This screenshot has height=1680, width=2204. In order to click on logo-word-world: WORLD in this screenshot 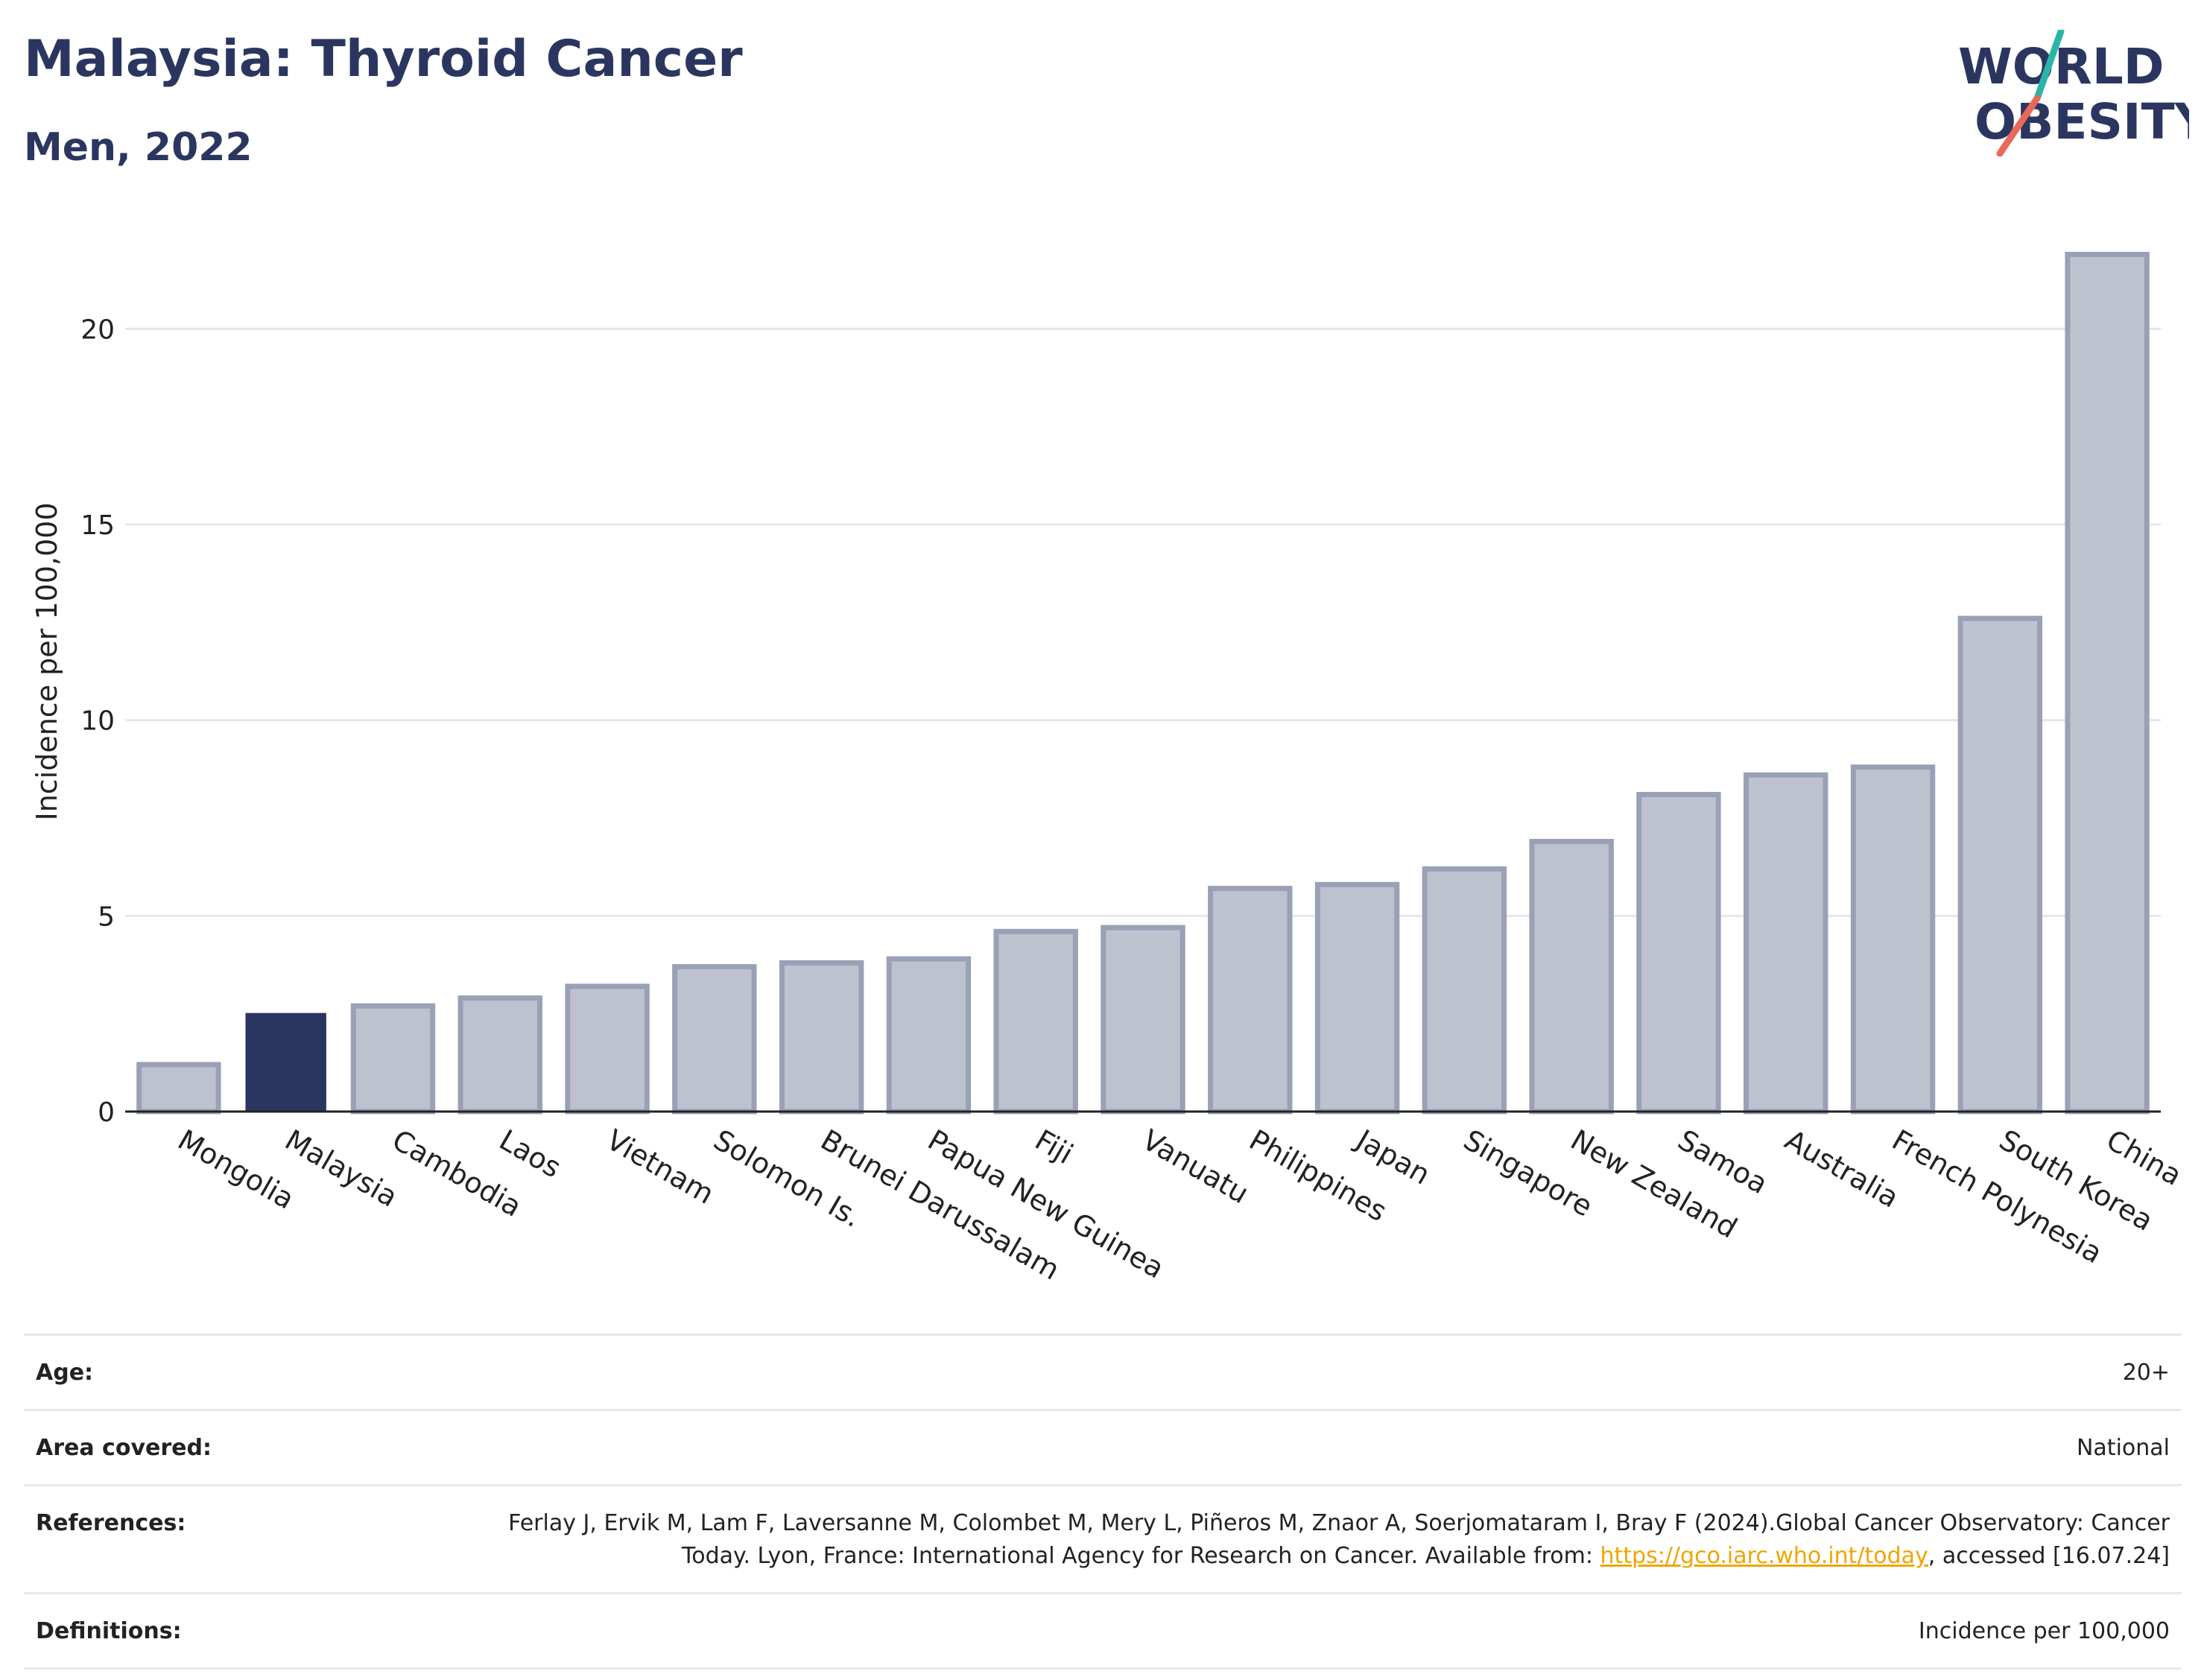, I will do `click(2061, 66)`.